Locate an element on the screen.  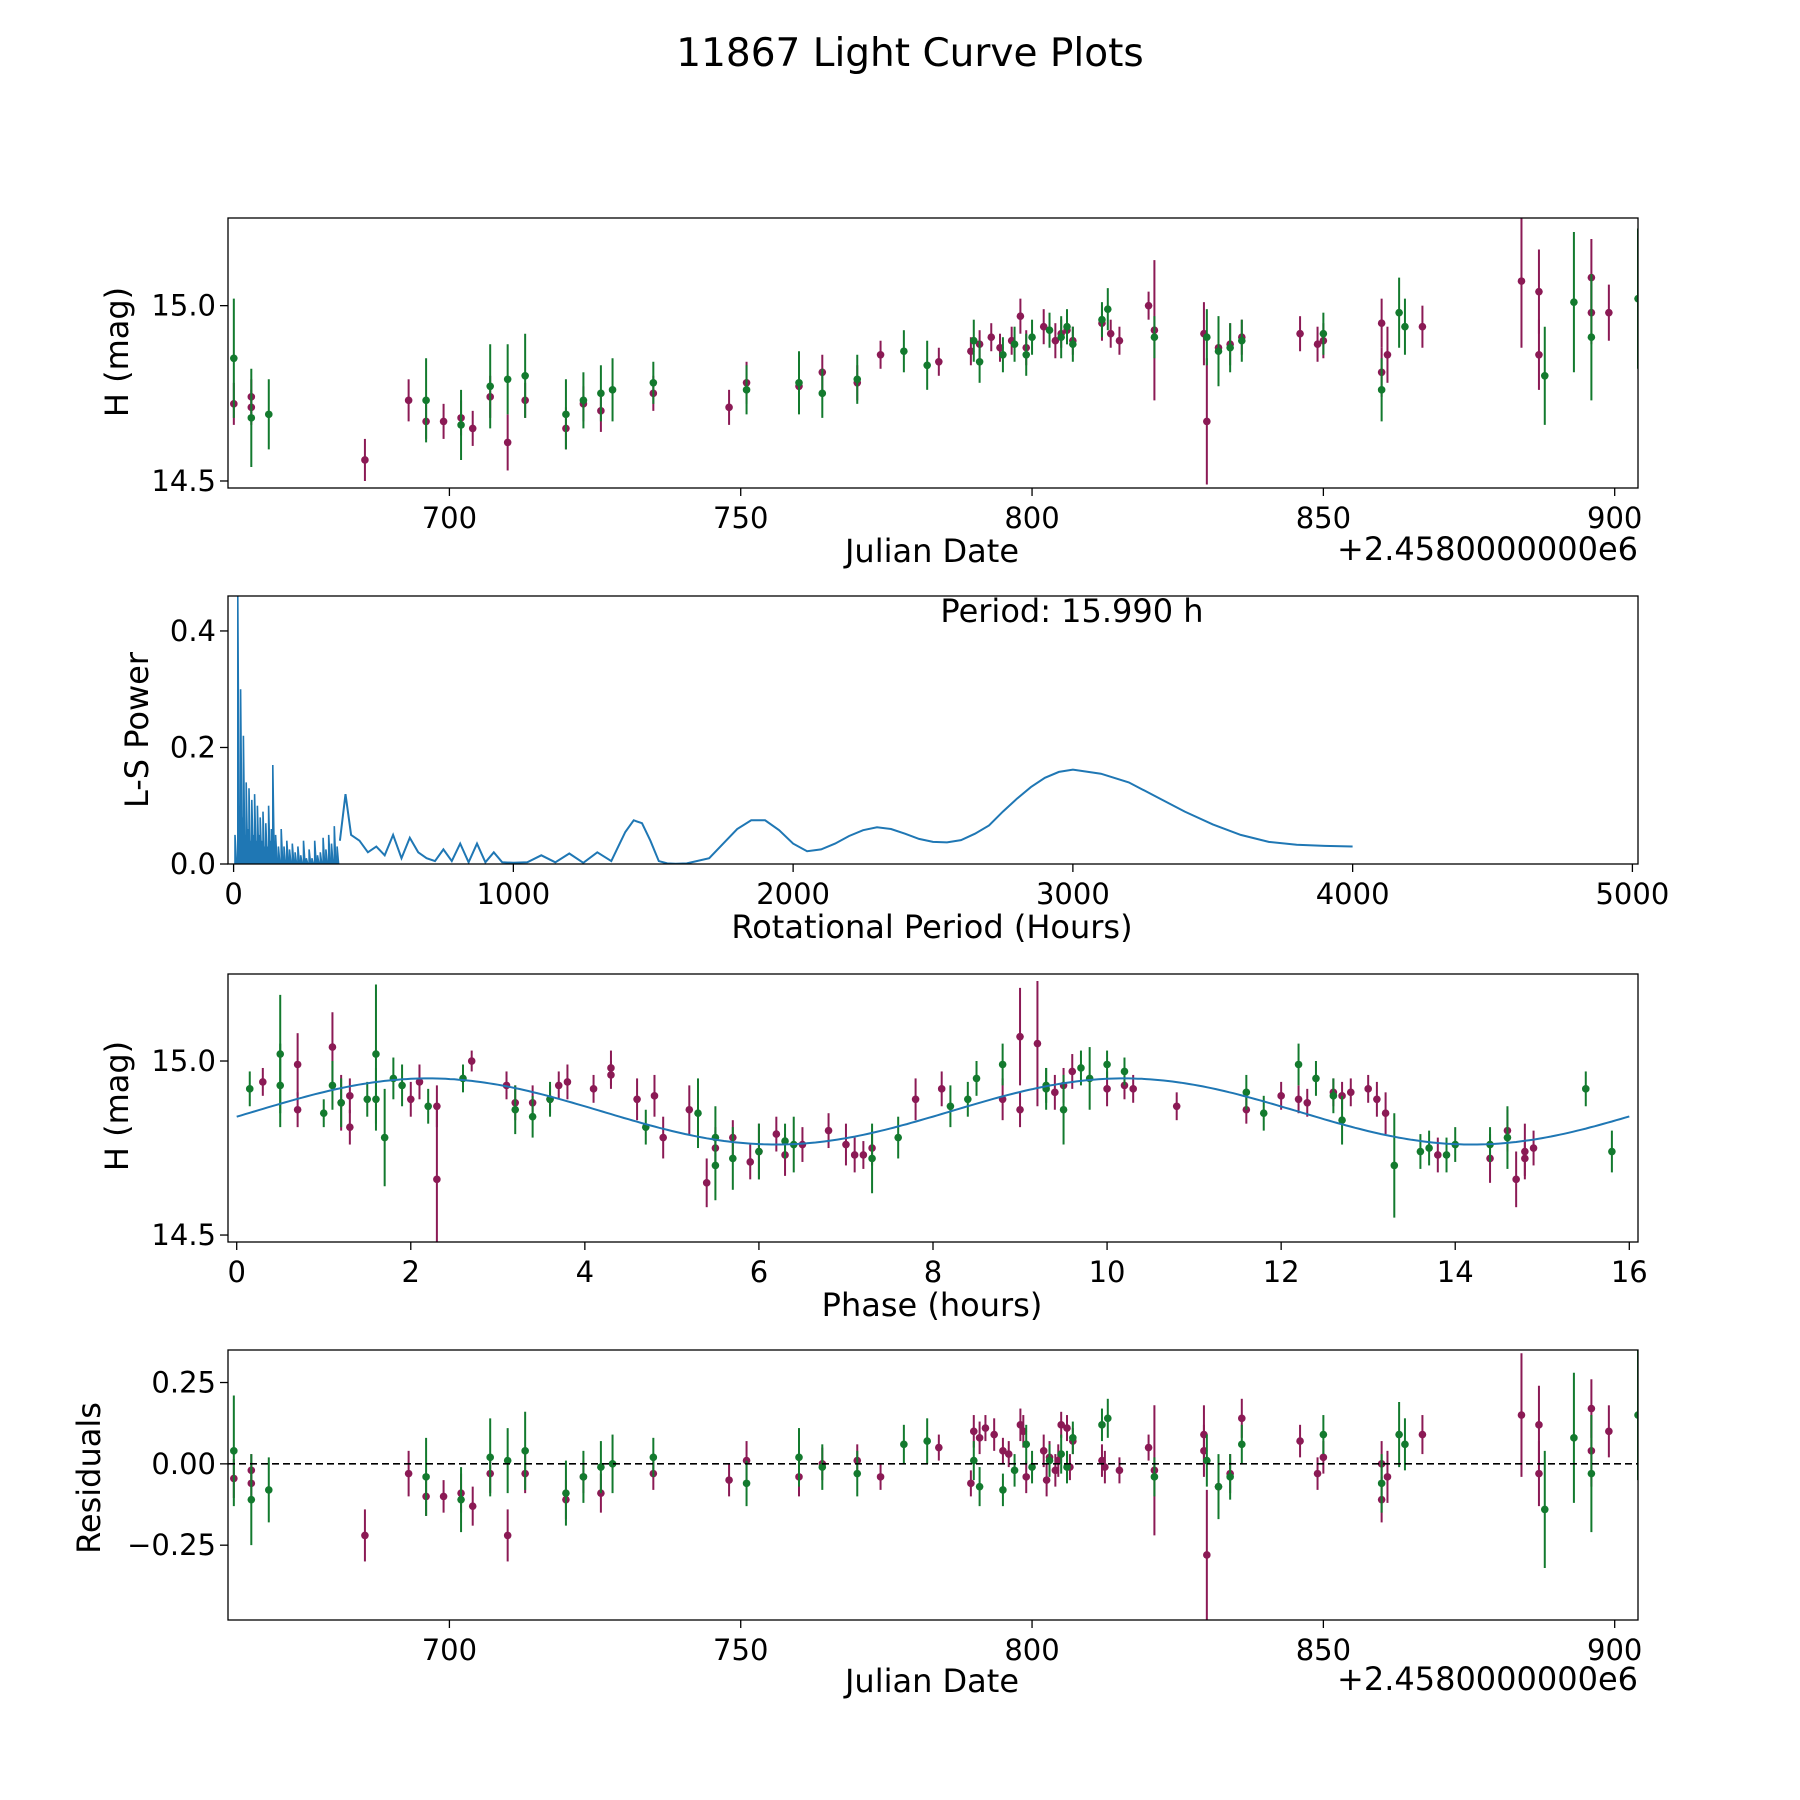
periodogram-xtick-label: 3000 is located at coordinates (1073, 894).